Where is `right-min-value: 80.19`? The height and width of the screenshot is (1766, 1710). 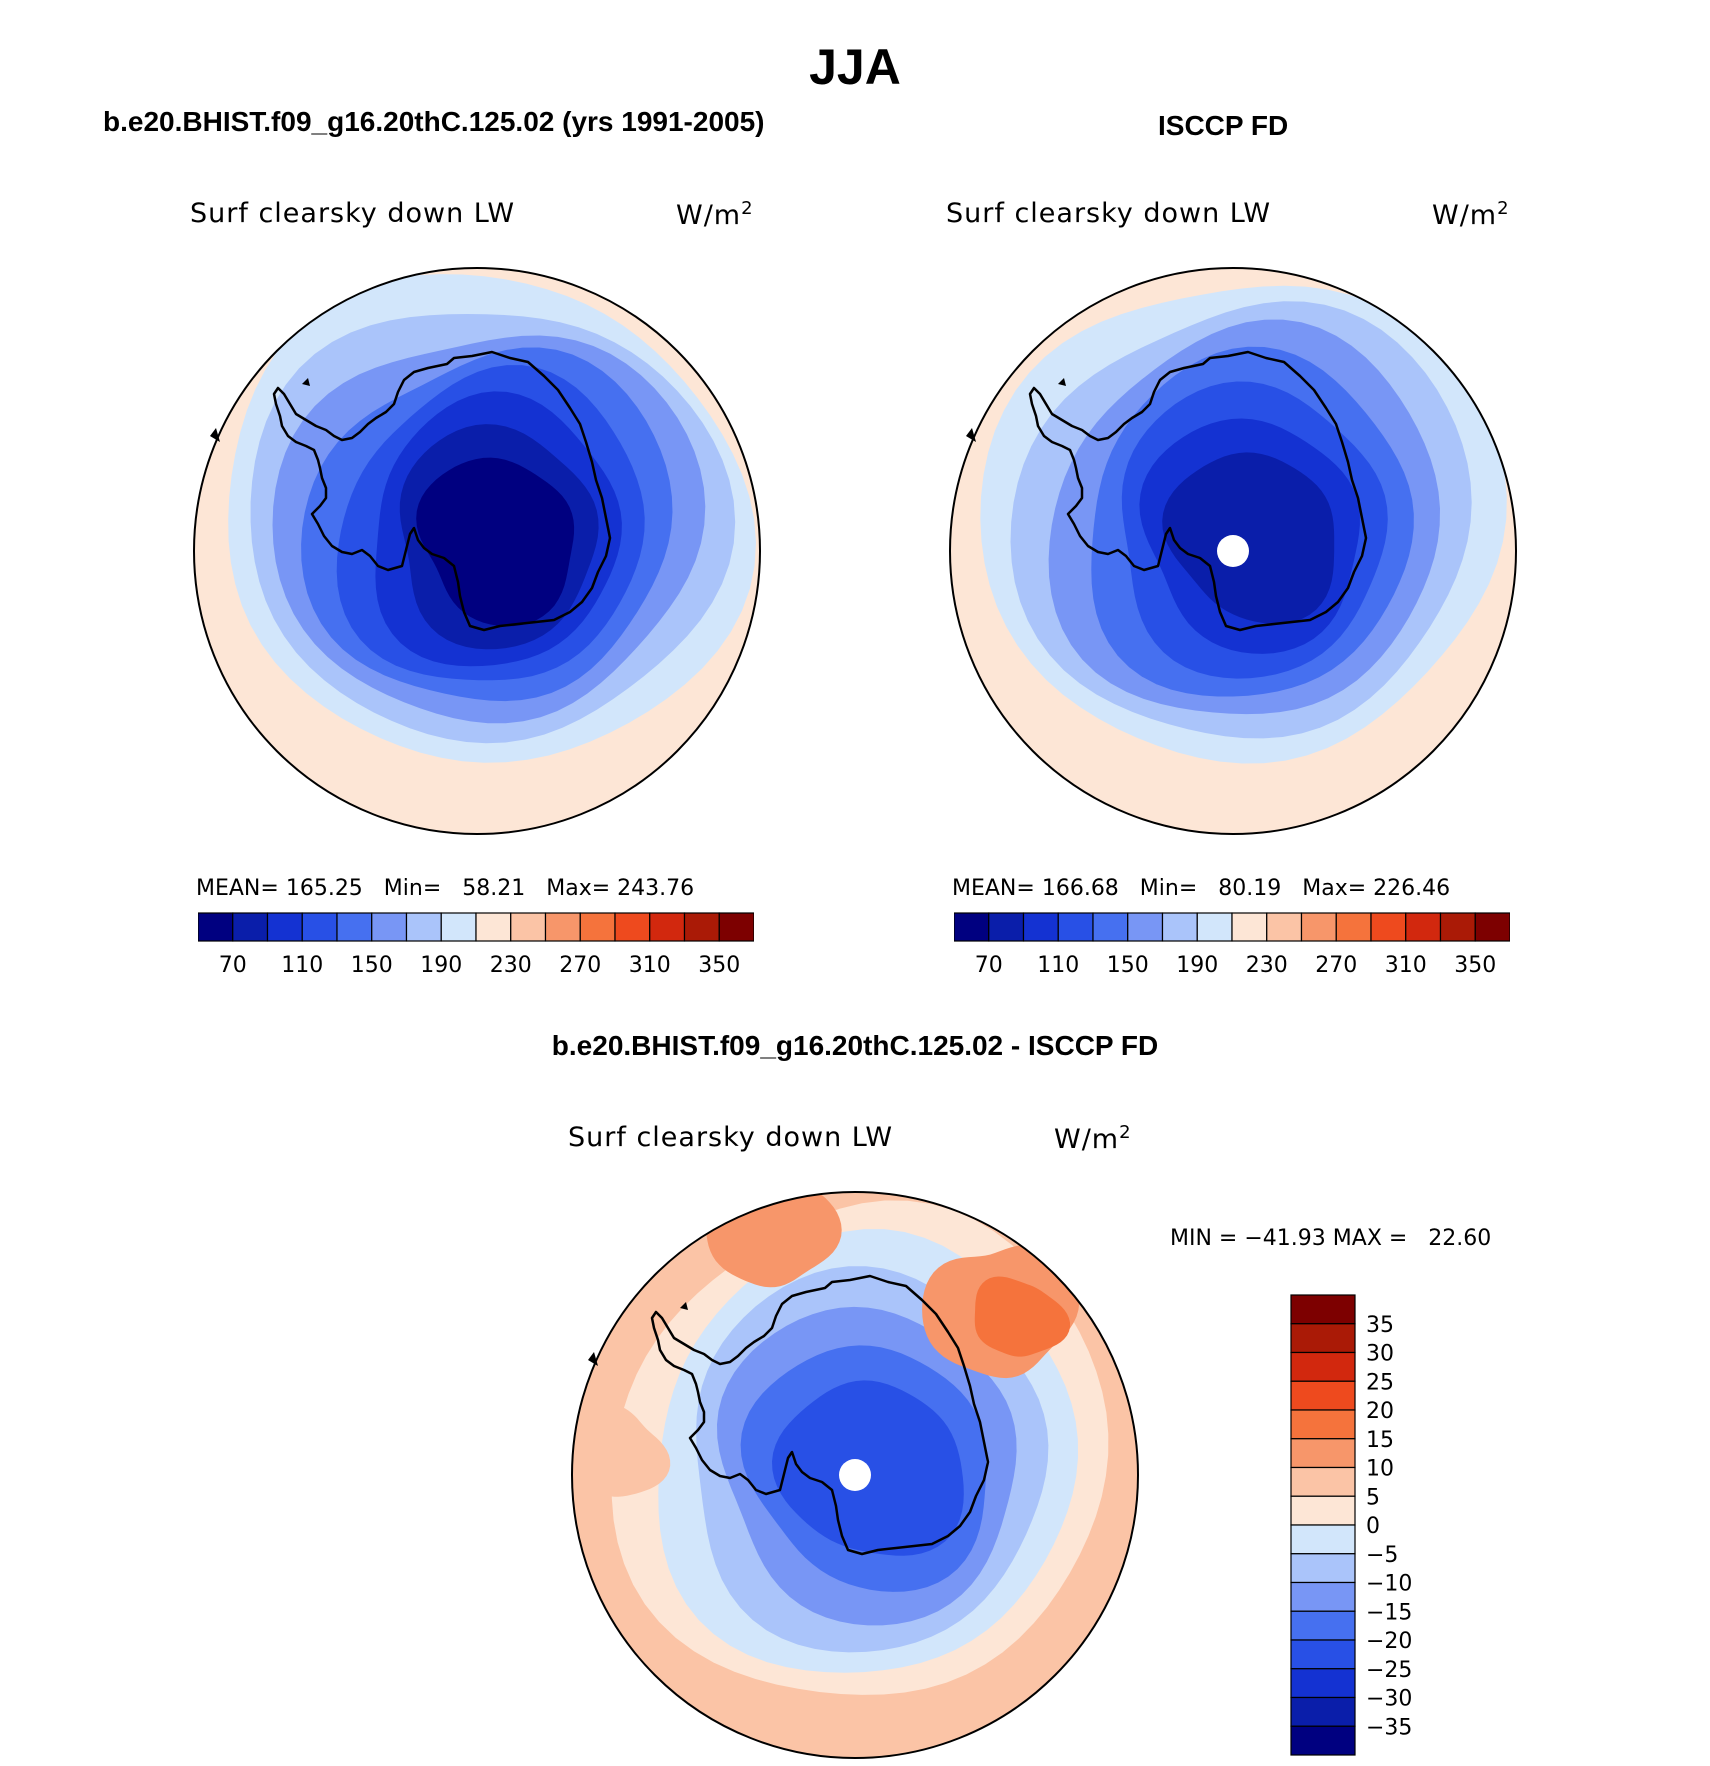 right-min-value: 80.19 is located at coordinates (1250, 888).